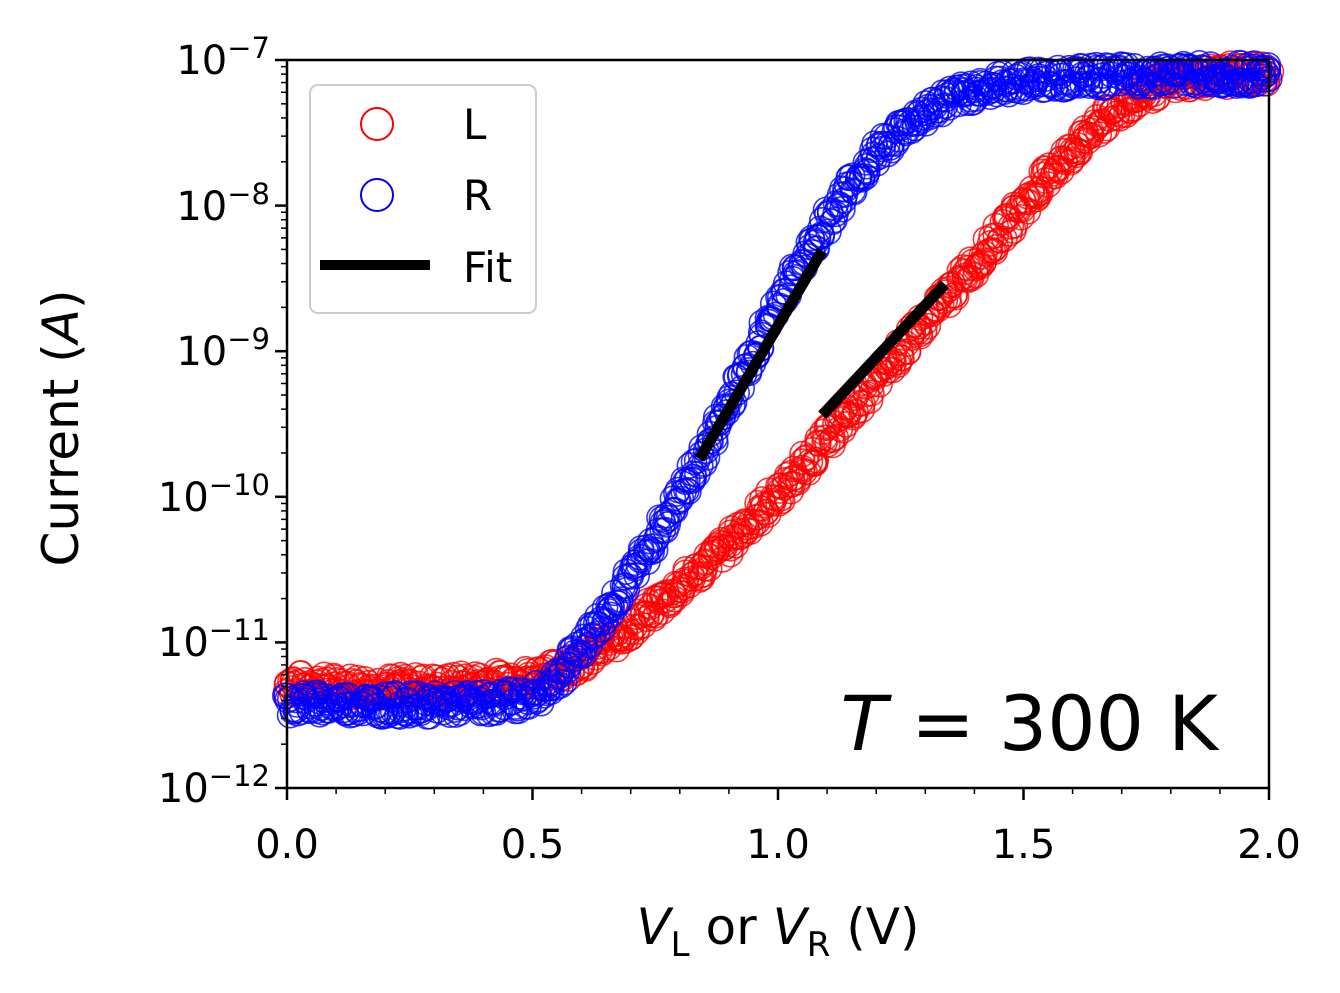  What do you see at coordinates (223, 348) in the screenshot?
I see `y-tick-label-3: 10⁻⁹` at bounding box center [223, 348].